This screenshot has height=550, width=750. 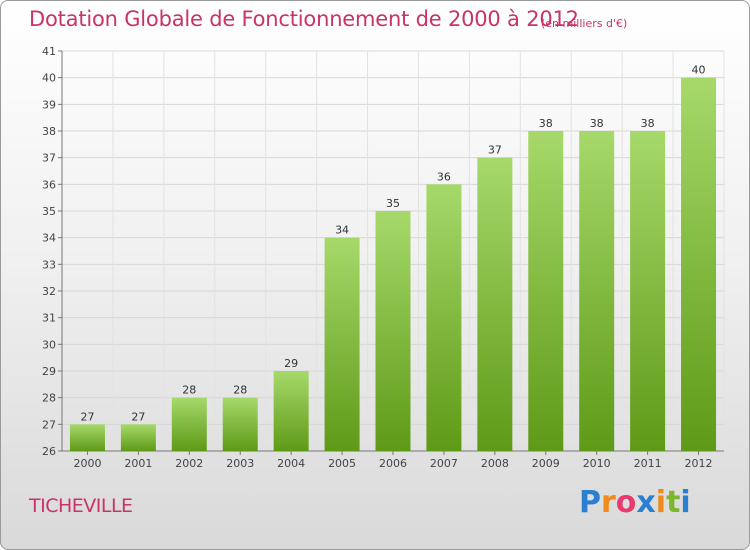 What do you see at coordinates (393, 463) in the screenshot?
I see `x-tick-label-2006: 2006` at bounding box center [393, 463].